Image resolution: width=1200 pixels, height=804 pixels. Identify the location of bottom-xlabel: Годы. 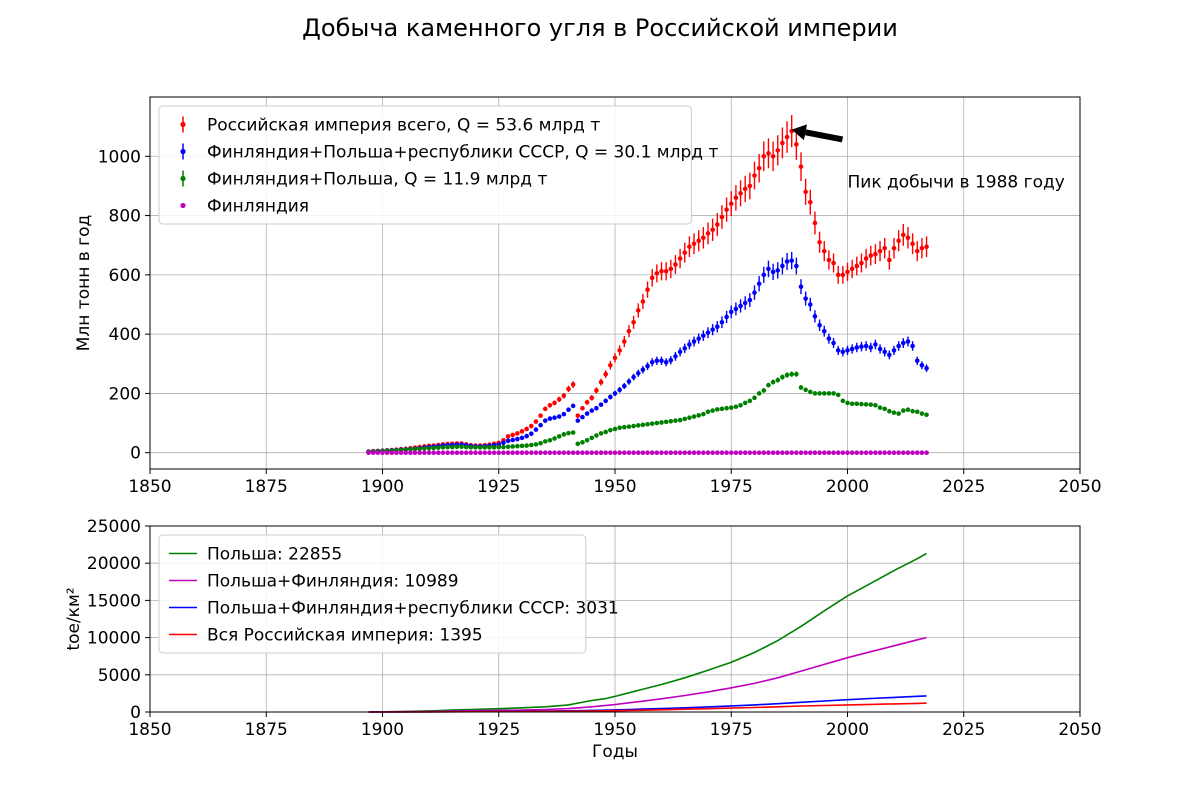
(615, 752).